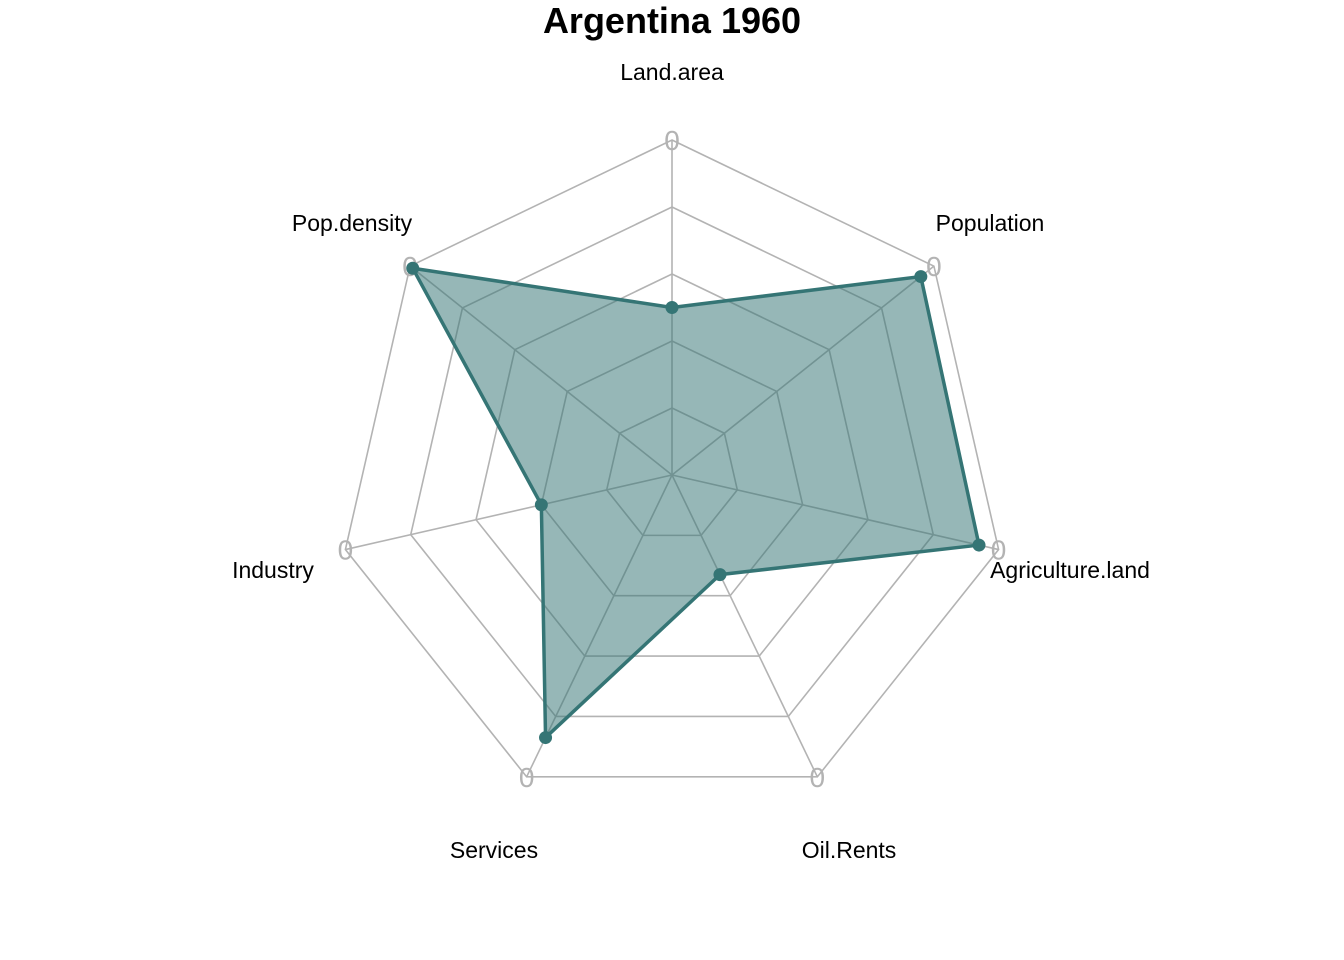 The height and width of the screenshot is (960, 1344). I want to click on axis-label-land-area: Land.area, so click(672, 72).